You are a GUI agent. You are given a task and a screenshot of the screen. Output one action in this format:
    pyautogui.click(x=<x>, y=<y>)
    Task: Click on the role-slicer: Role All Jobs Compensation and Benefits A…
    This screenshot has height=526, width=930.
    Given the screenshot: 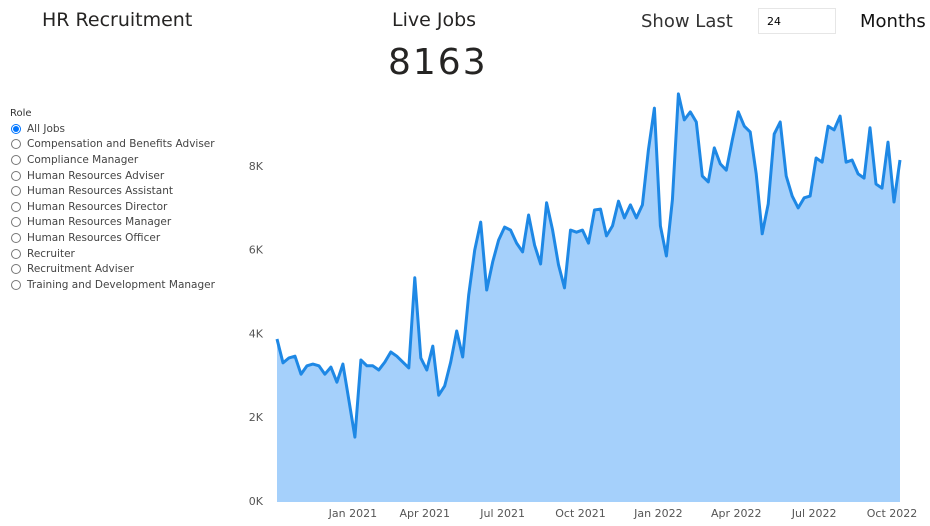 What is the action you would take?
    pyautogui.click(x=112, y=200)
    